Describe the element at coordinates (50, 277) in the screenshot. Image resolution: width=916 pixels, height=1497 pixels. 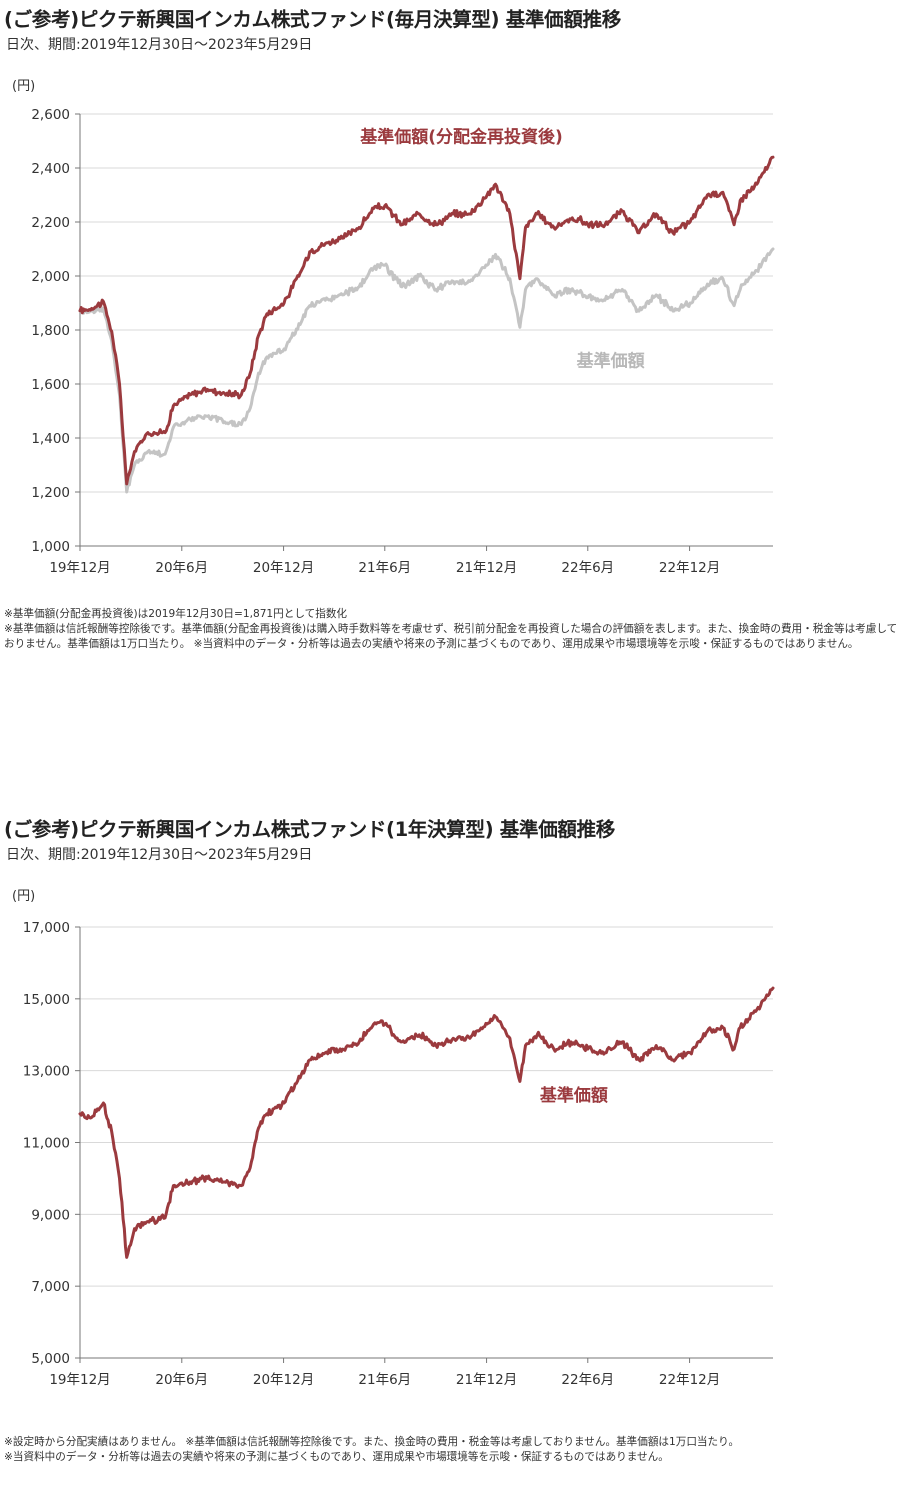
I see `y-tick-label: 2,000` at that location.